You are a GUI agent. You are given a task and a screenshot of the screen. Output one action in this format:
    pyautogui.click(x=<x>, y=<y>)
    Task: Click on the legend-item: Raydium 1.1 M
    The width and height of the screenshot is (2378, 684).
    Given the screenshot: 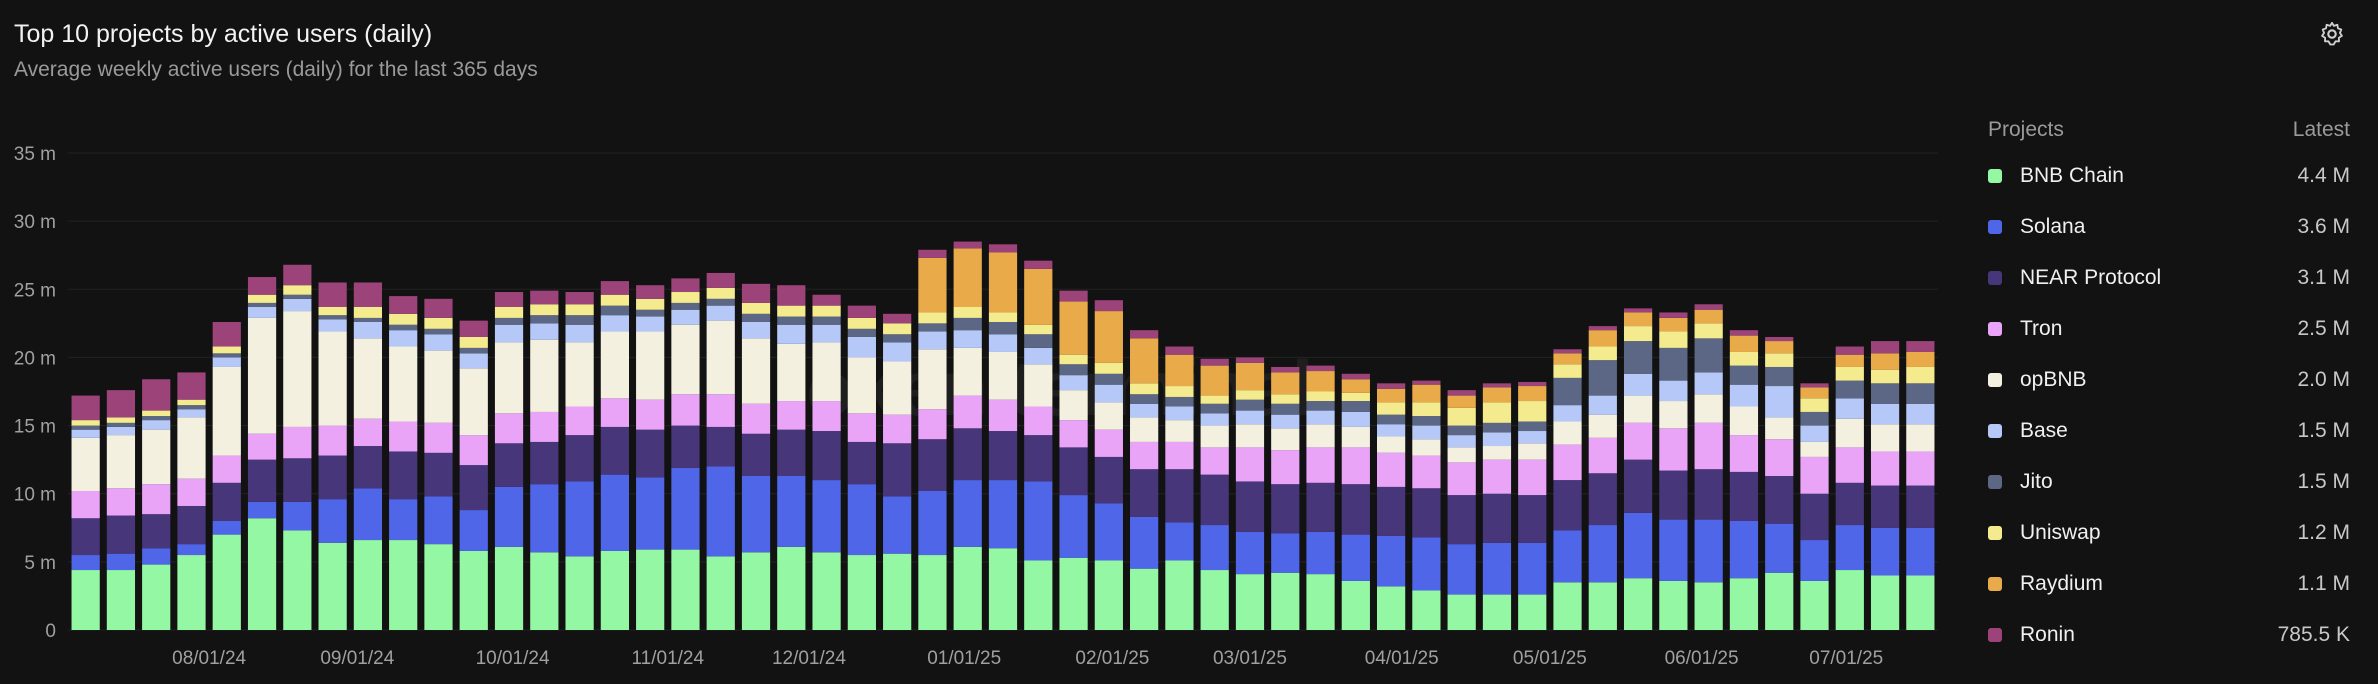 What is the action you would take?
    pyautogui.click(x=2169, y=583)
    